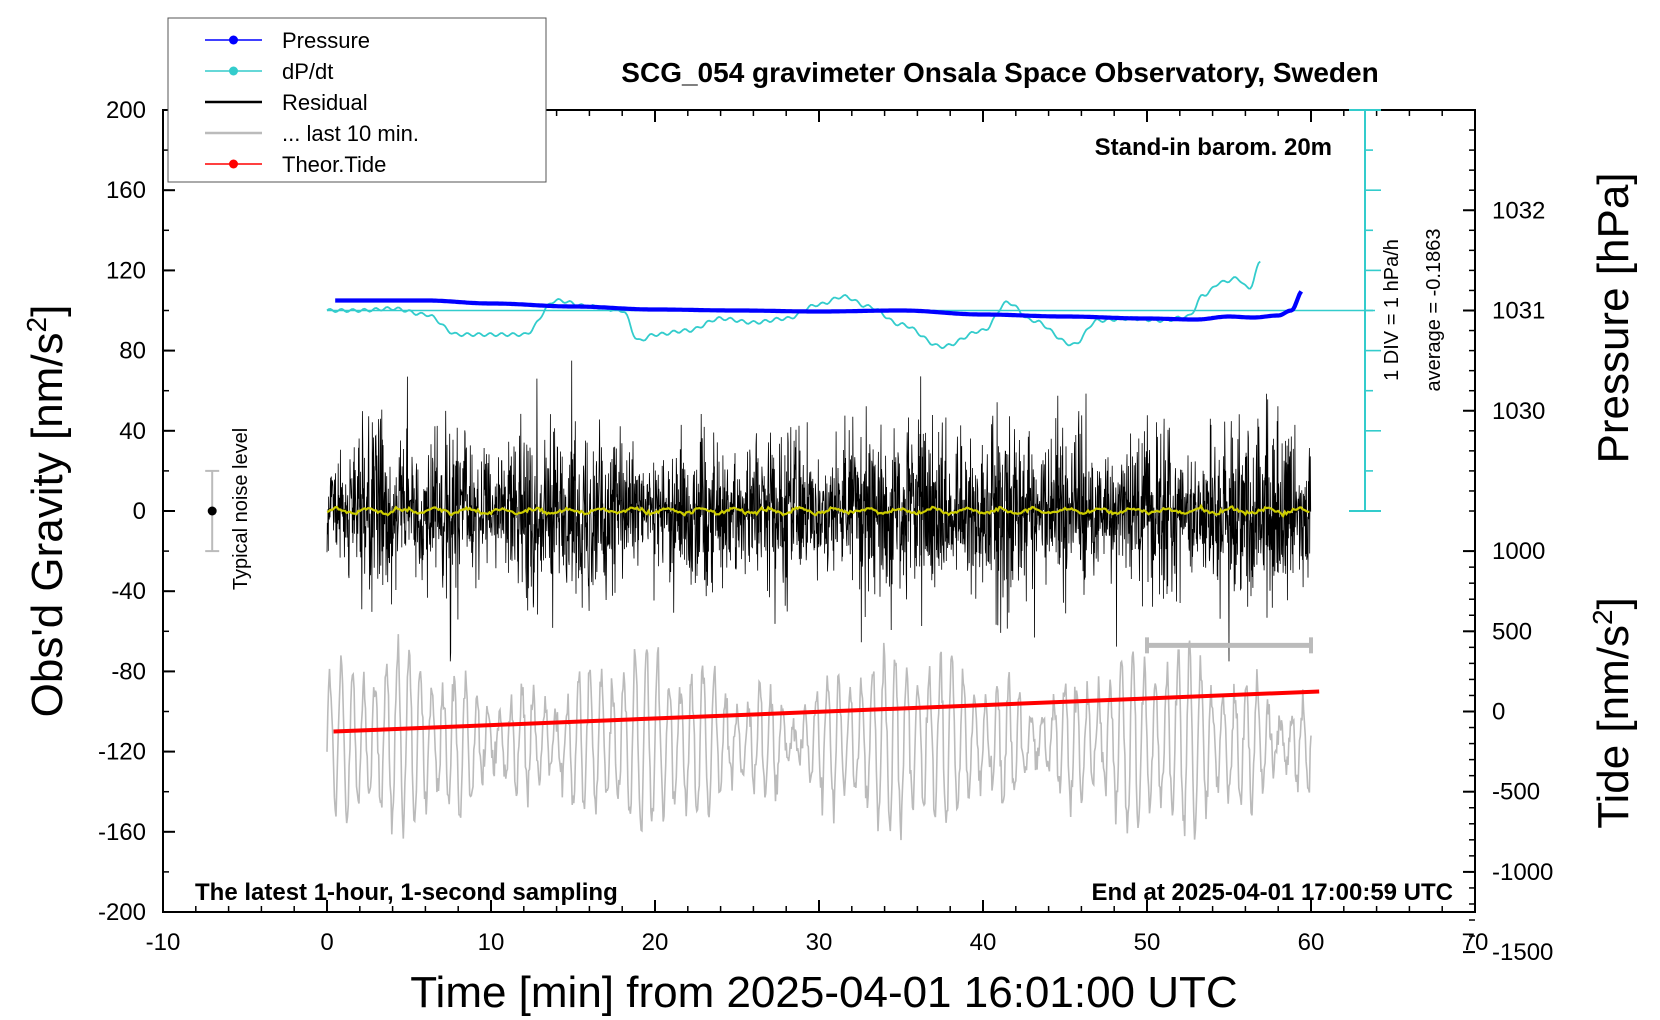  Describe the element at coordinates (1522, 872) in the screenshot. I see `tide-tick-label: -1000` at that location.